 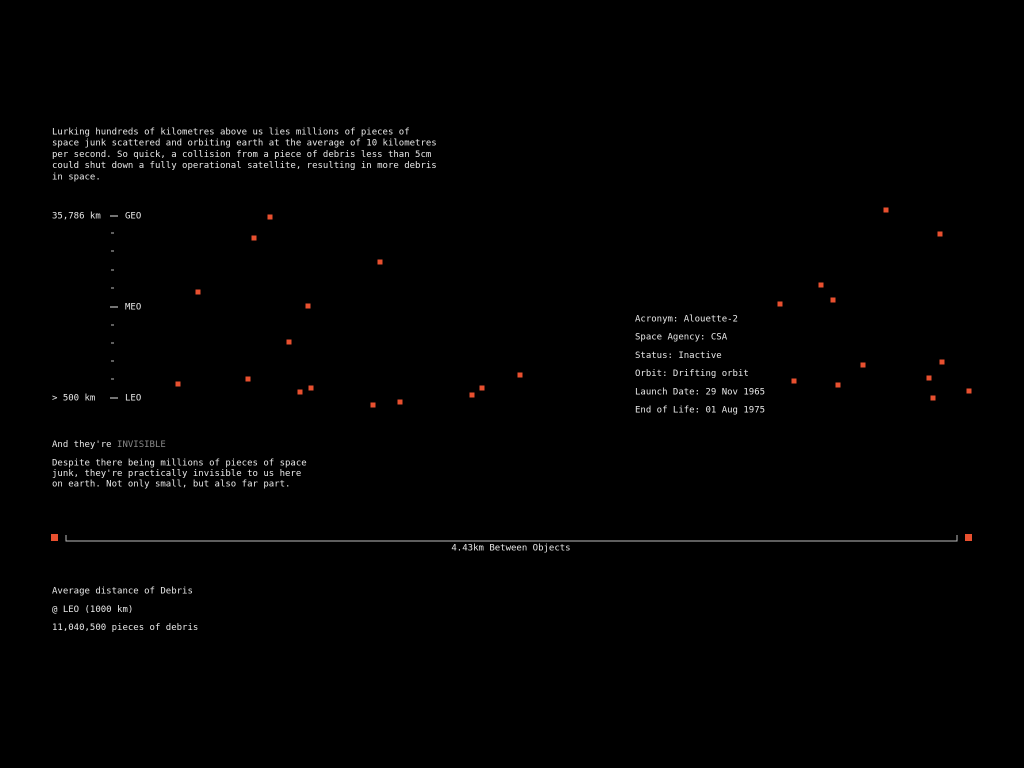 What do you see at coordinates (82, 445) in the screenshot?
I see `heading-text: And they're` at bounding box center [82, 445].